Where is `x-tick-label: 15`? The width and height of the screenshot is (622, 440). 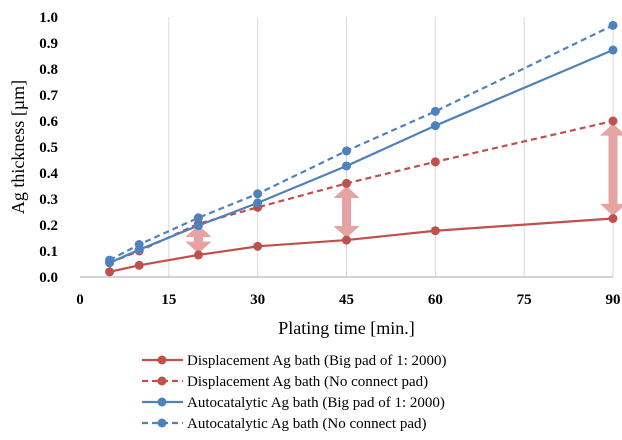
x-tick-label: 15 is located at coordinates (168, 300).